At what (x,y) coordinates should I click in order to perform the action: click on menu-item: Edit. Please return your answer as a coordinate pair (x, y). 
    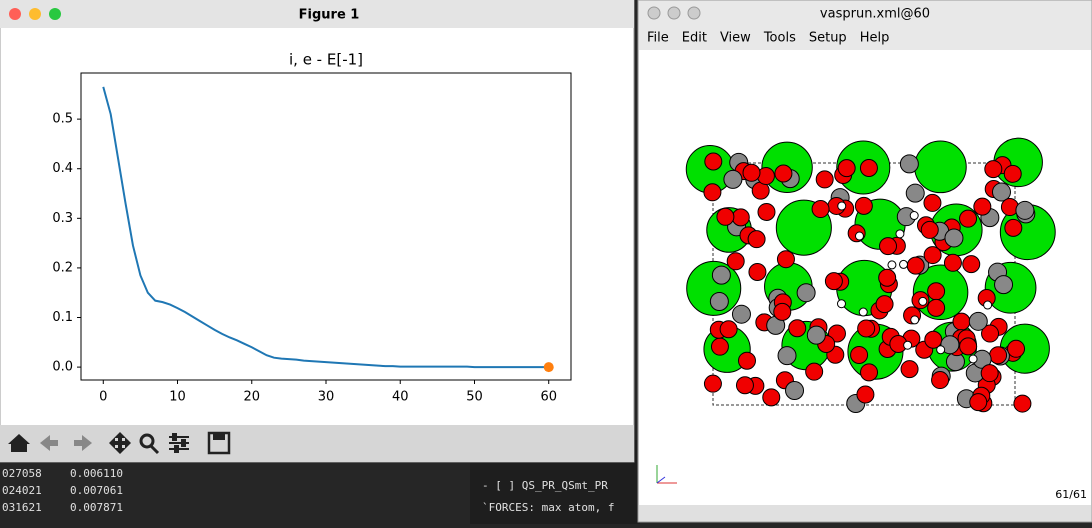
    Looking at the image, I should click on (694, 38).